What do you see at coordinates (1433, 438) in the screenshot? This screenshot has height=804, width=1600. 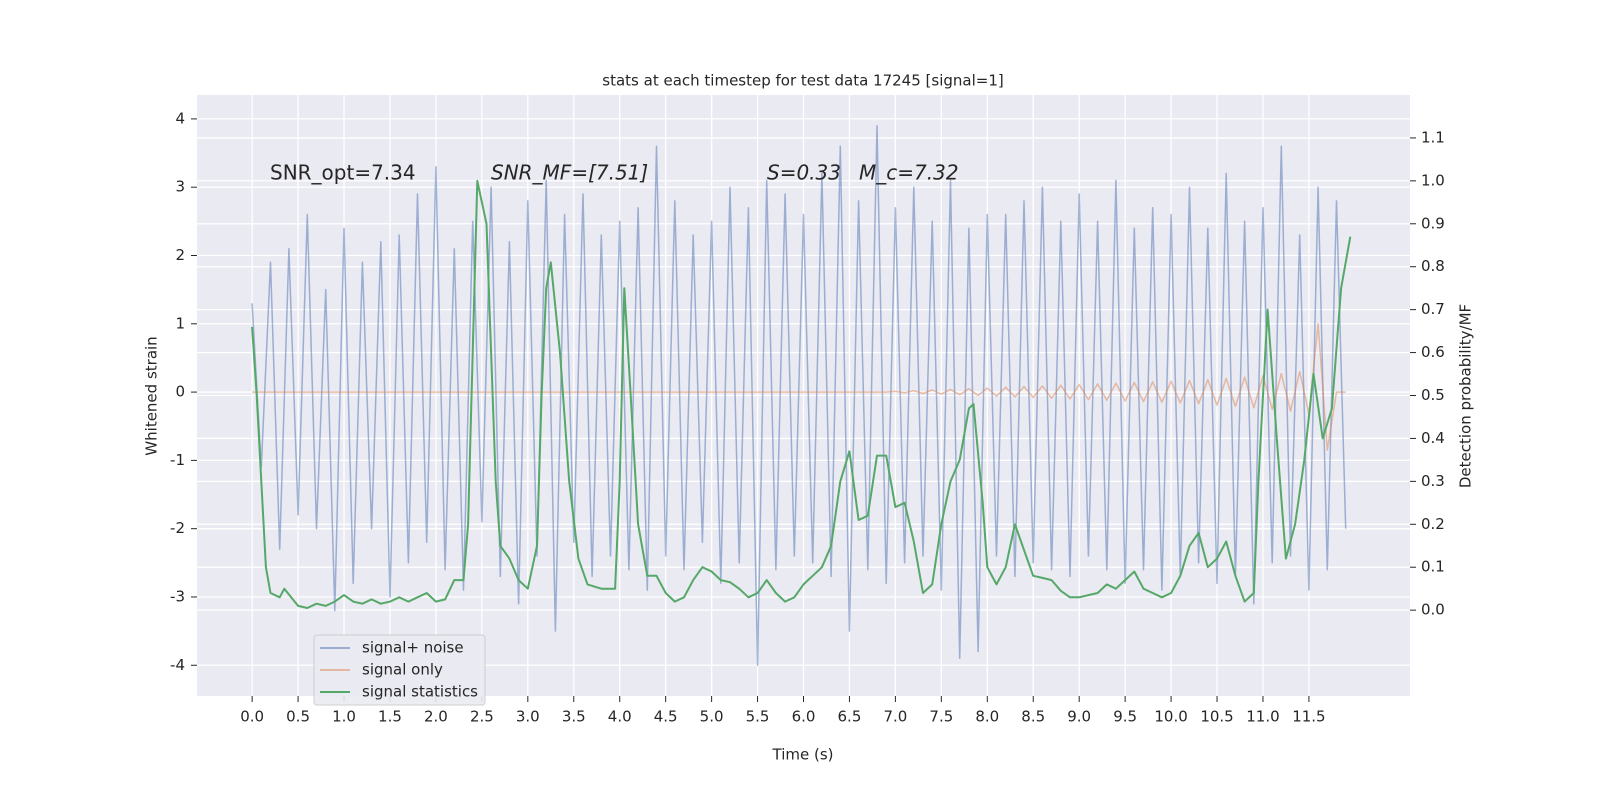 I see `y2-tick-label: 0.4` at bounding box center [1433, 438].